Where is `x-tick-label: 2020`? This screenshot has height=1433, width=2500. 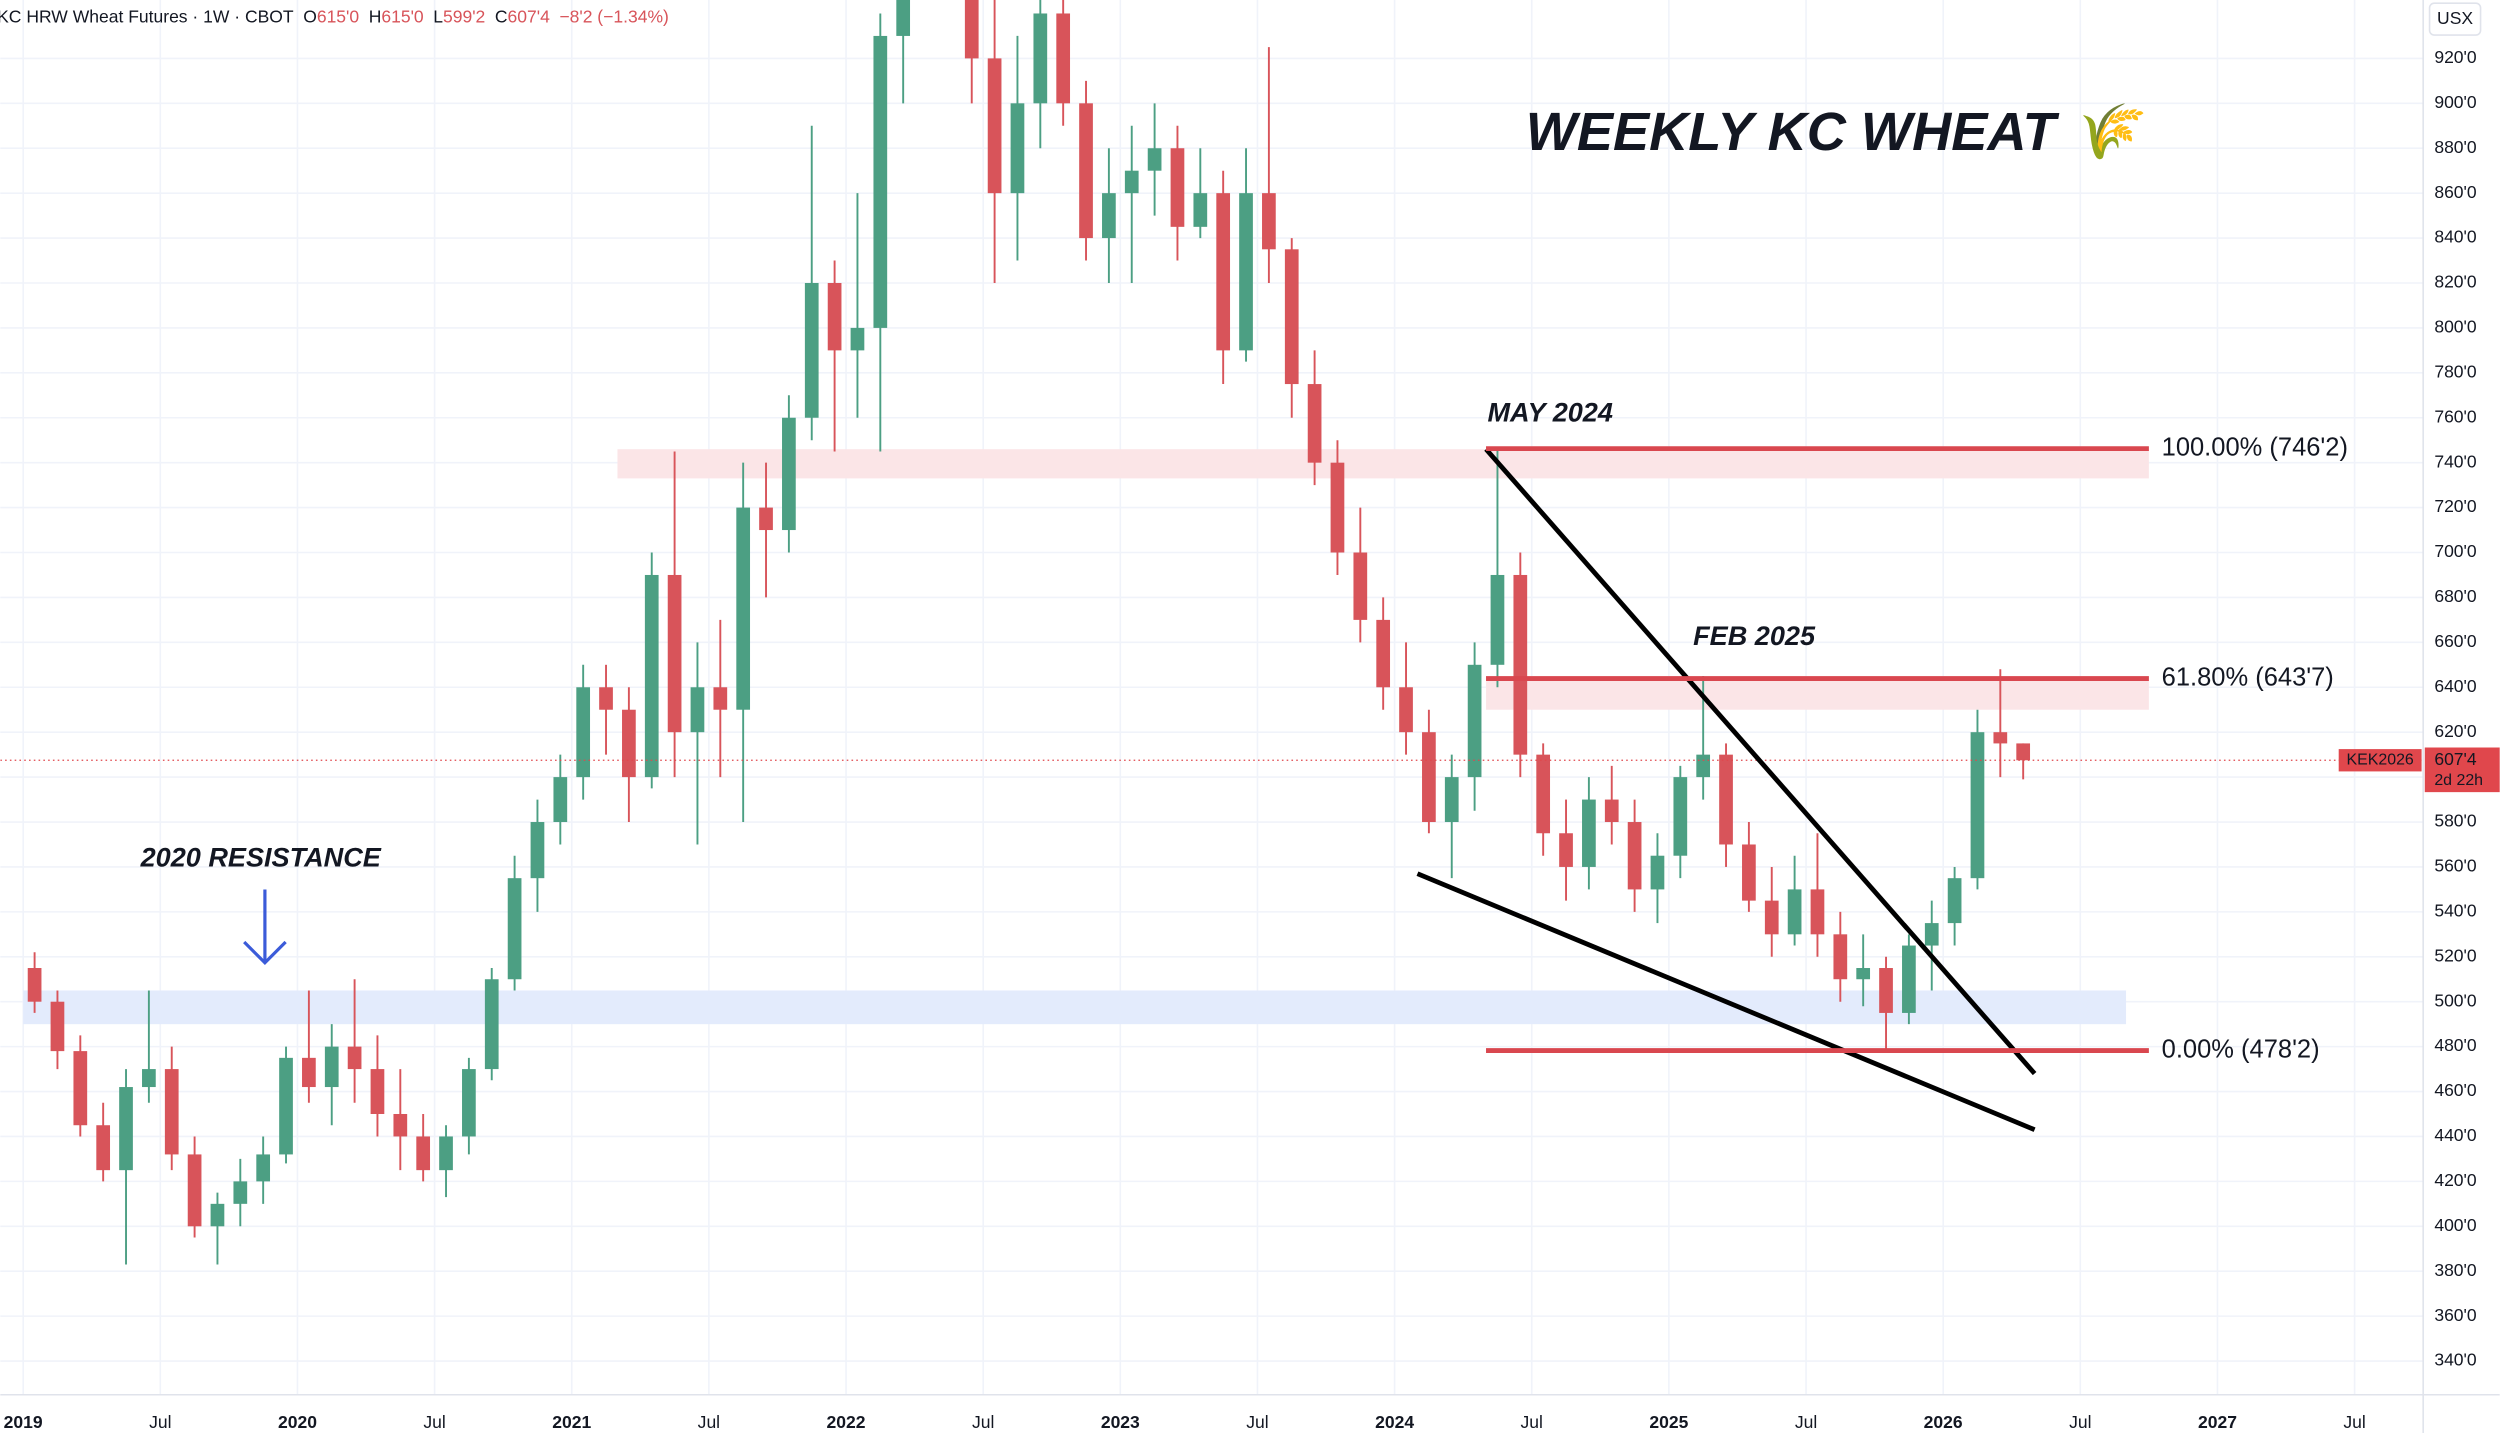
x-tick-label: 2020 is located at coordinates (297, 1422).